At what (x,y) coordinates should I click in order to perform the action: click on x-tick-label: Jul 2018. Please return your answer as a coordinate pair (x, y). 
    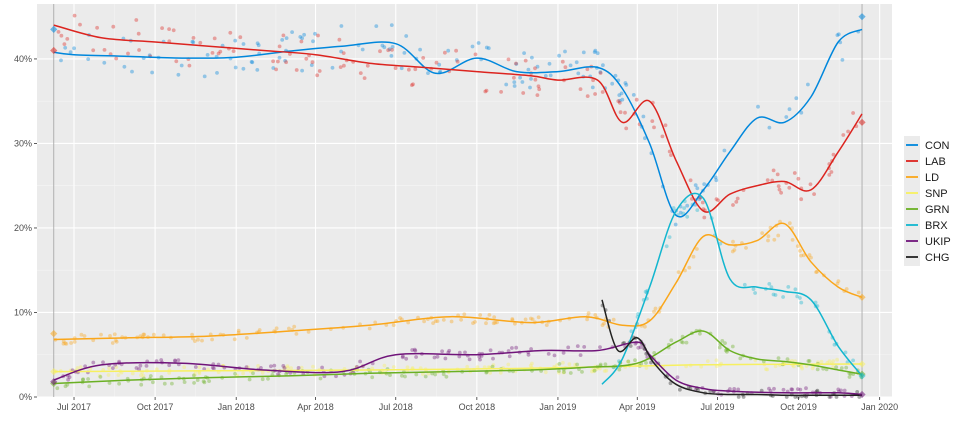
    Looking at the image, I should click on (396, 407).